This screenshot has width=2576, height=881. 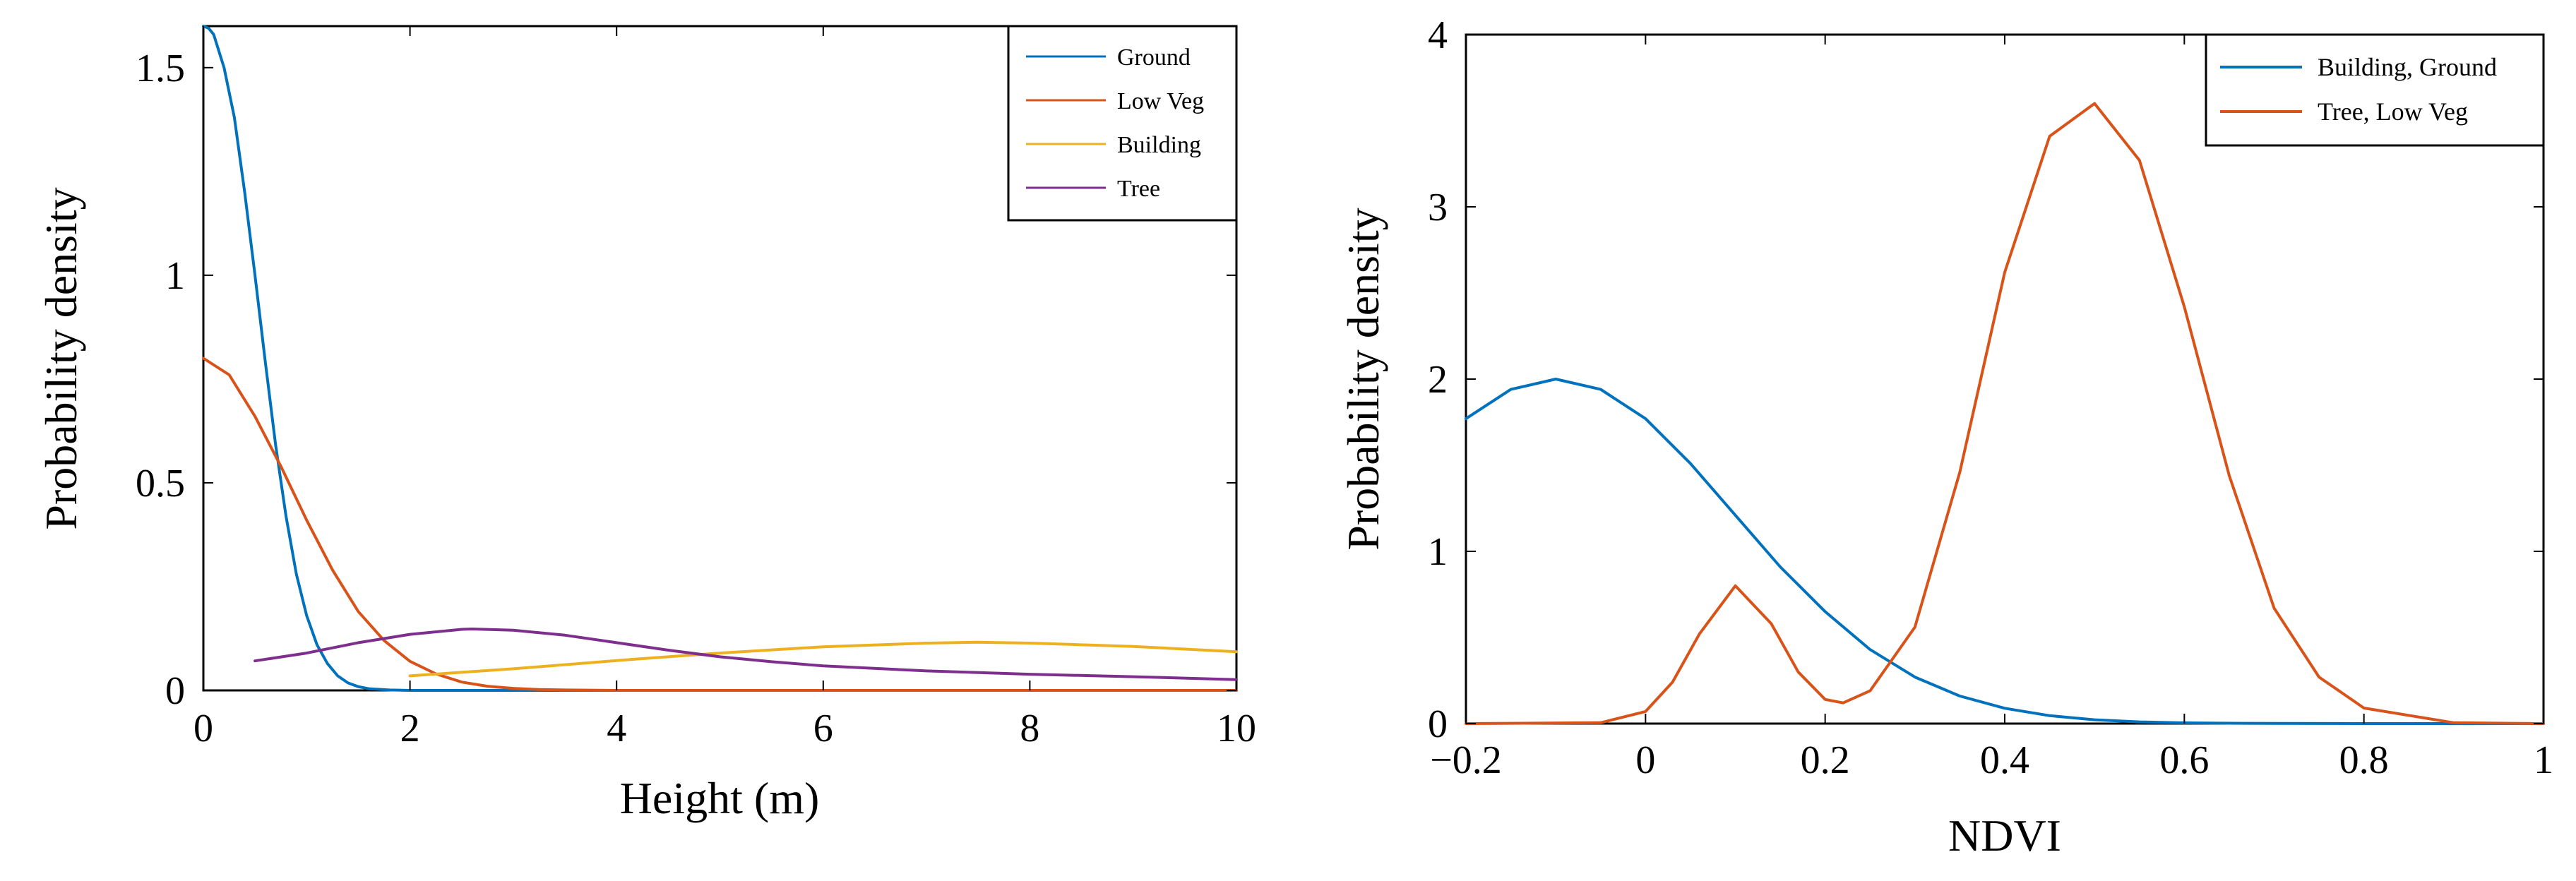 What do you see at coordinates (1138, 189) in the screenshot?
I see `legend-label-tree: Tree` at bounding box center [1138, 189].